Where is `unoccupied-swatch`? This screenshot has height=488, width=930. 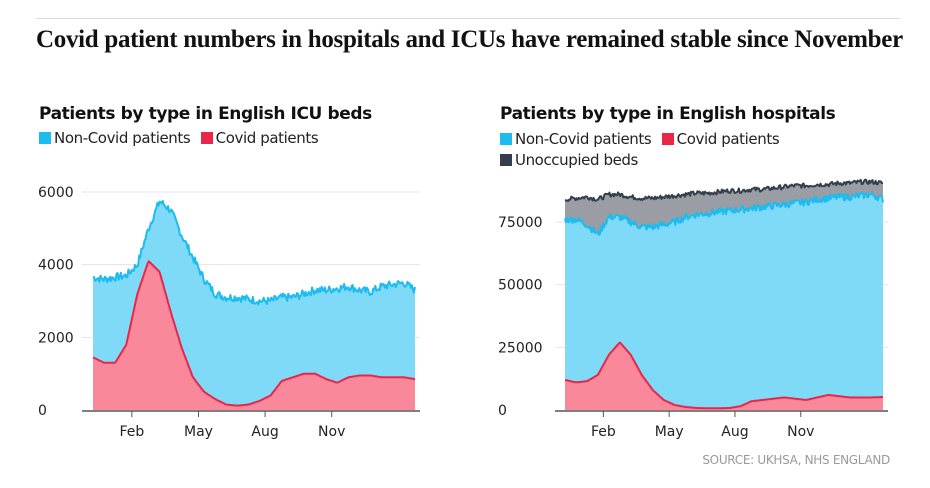 unoccupied-swatch is located at coordinates (506, 160).